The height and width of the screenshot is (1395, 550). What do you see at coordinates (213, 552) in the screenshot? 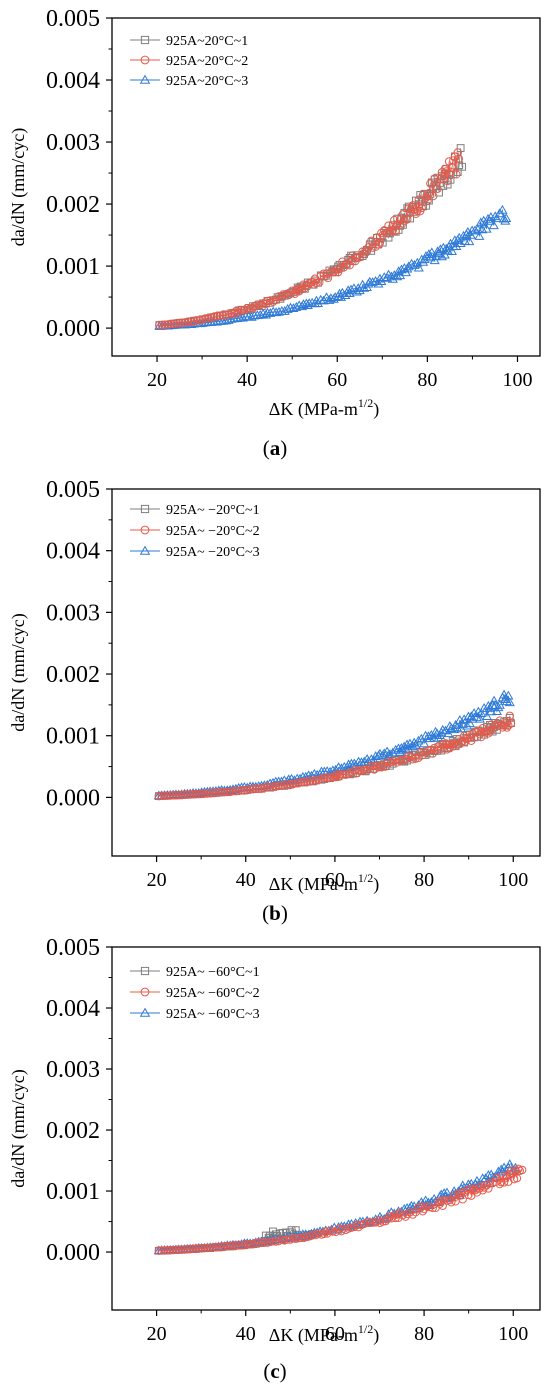
I see `legend-label: 925A~ −20°C~3` at bounding box center [213, 552].